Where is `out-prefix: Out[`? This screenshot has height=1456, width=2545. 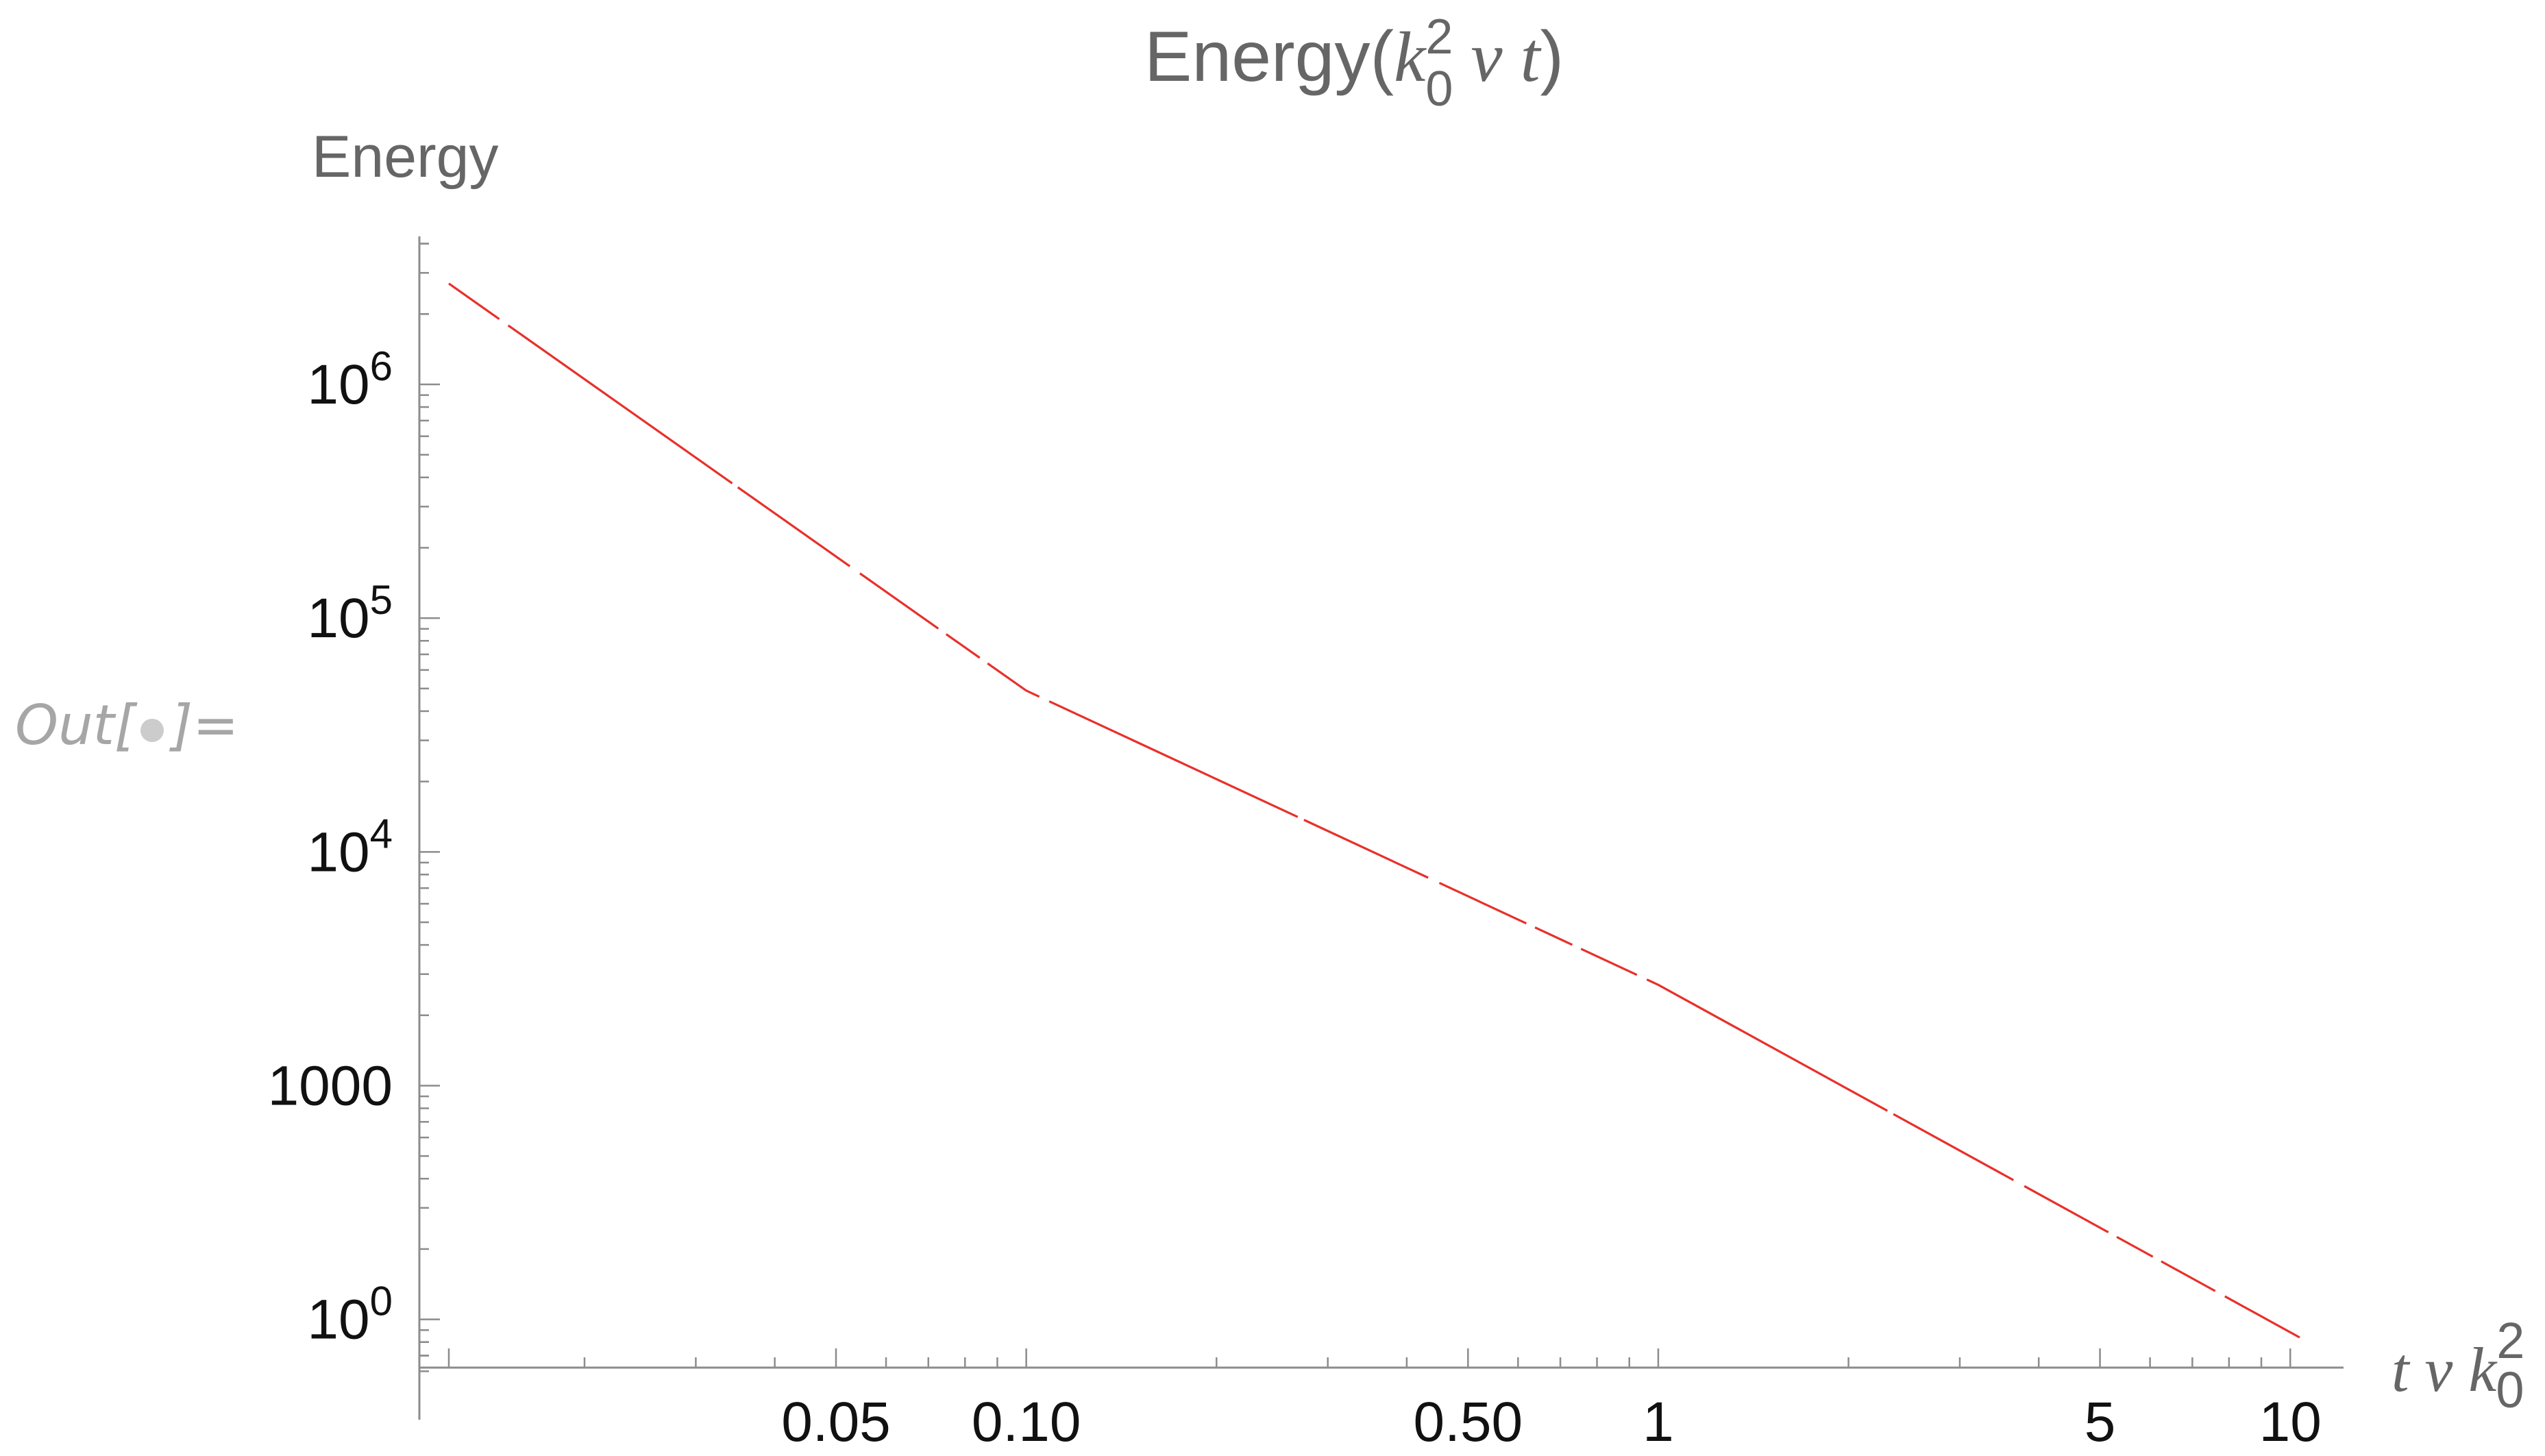 out-prefix: Out[ is located at coordinates (76, 725).